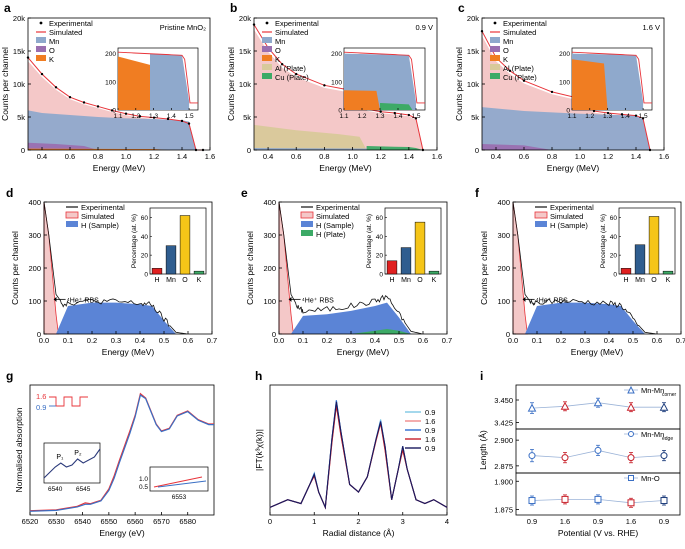 This screenshot has height=549, width=685. Describe the element at coordinates (434, 272) in the screenshot. I see `bar-k` at that location.